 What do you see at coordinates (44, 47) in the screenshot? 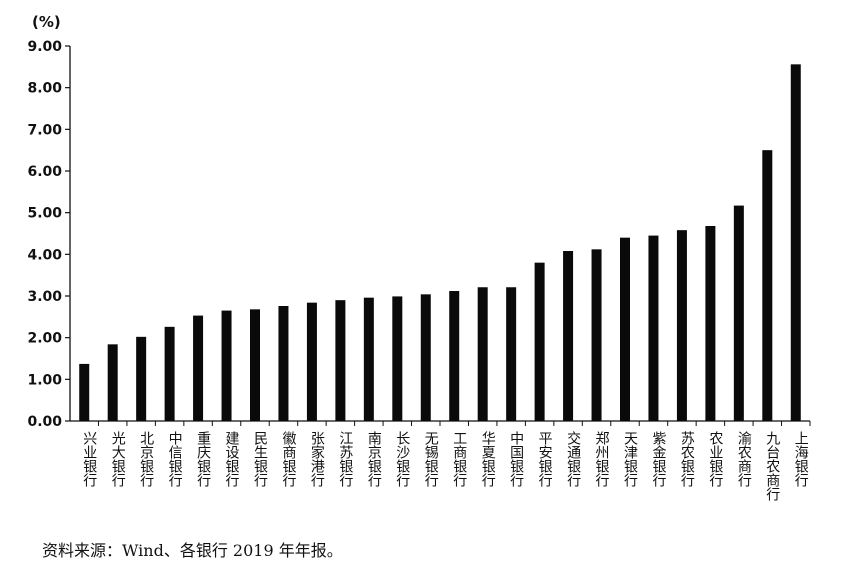
I see `y-tick-label: 9.00` at bounding box center [44, 47].